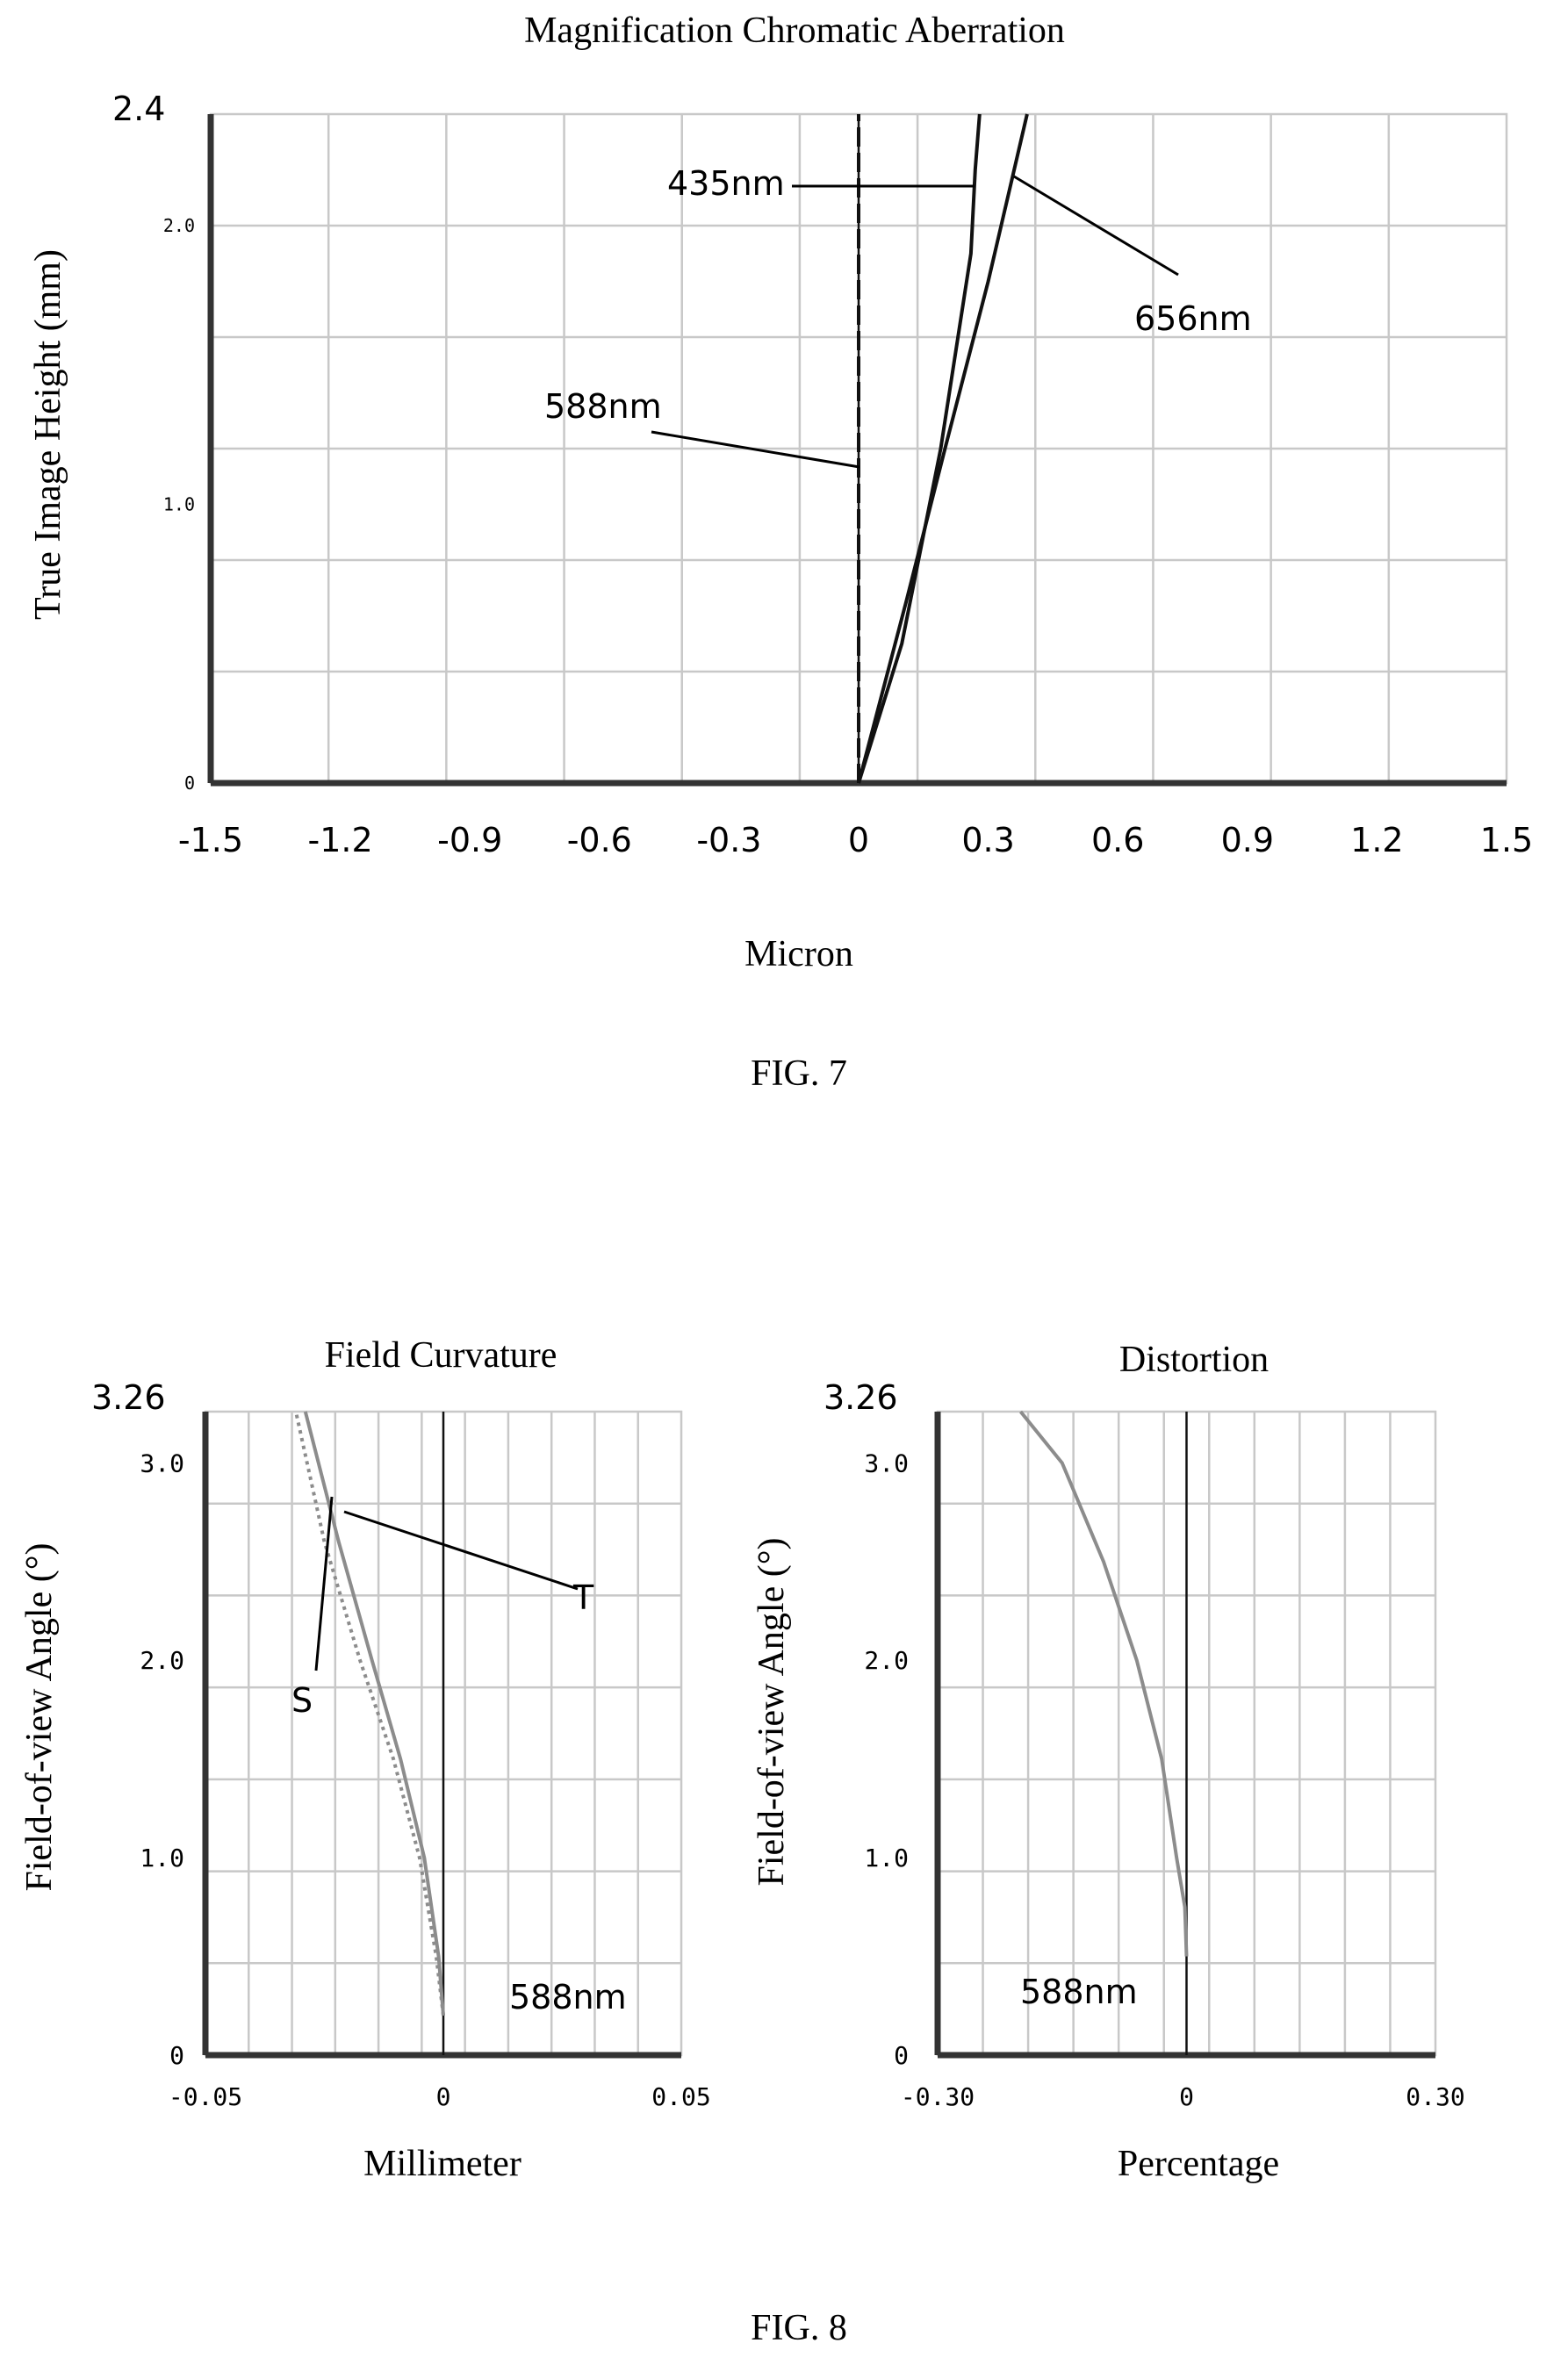  I want to click on x-tick-label: 0.05, so click(680, 2096).